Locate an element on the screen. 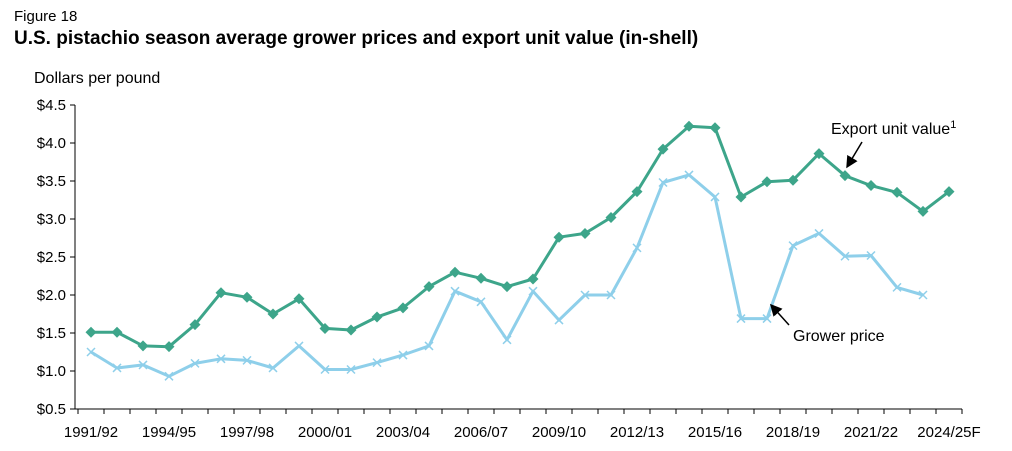  y-tick-label: $4.5 is located at coordinates (51, 105).